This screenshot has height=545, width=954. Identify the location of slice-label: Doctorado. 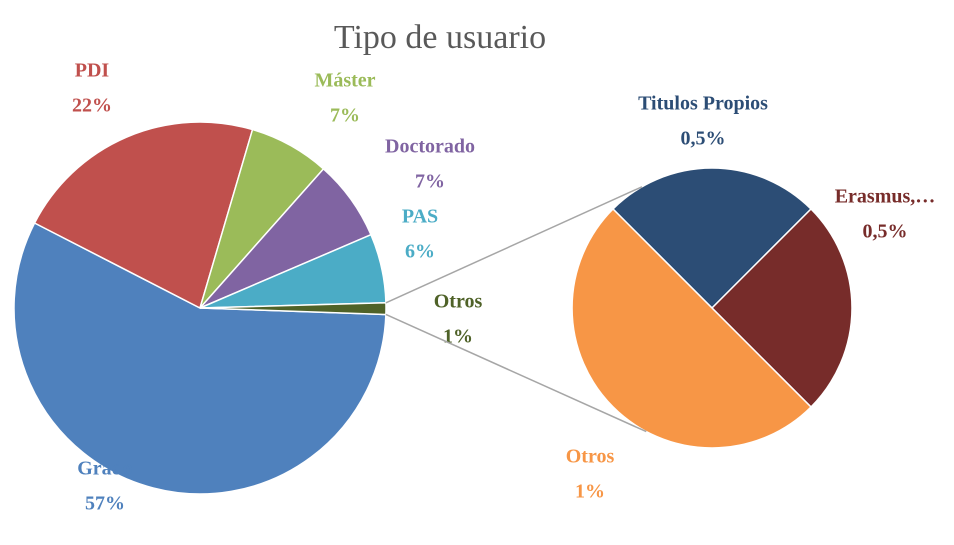
(430, 147).